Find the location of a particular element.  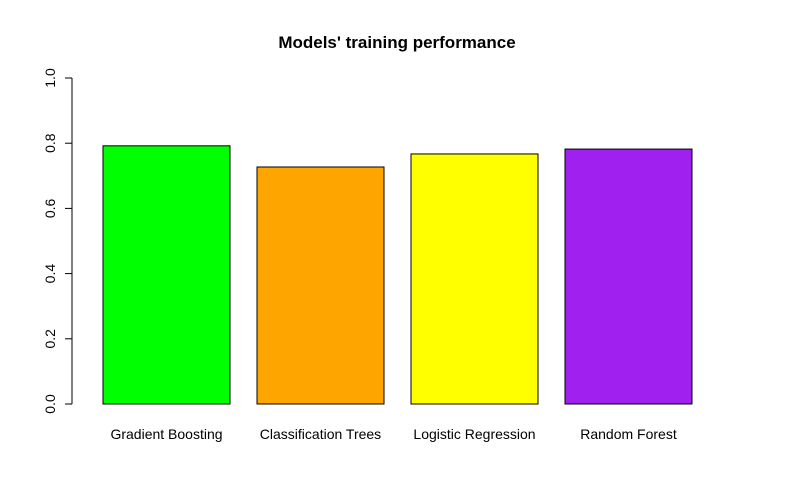

bar-random-forest is located at coordinates (628, 276).